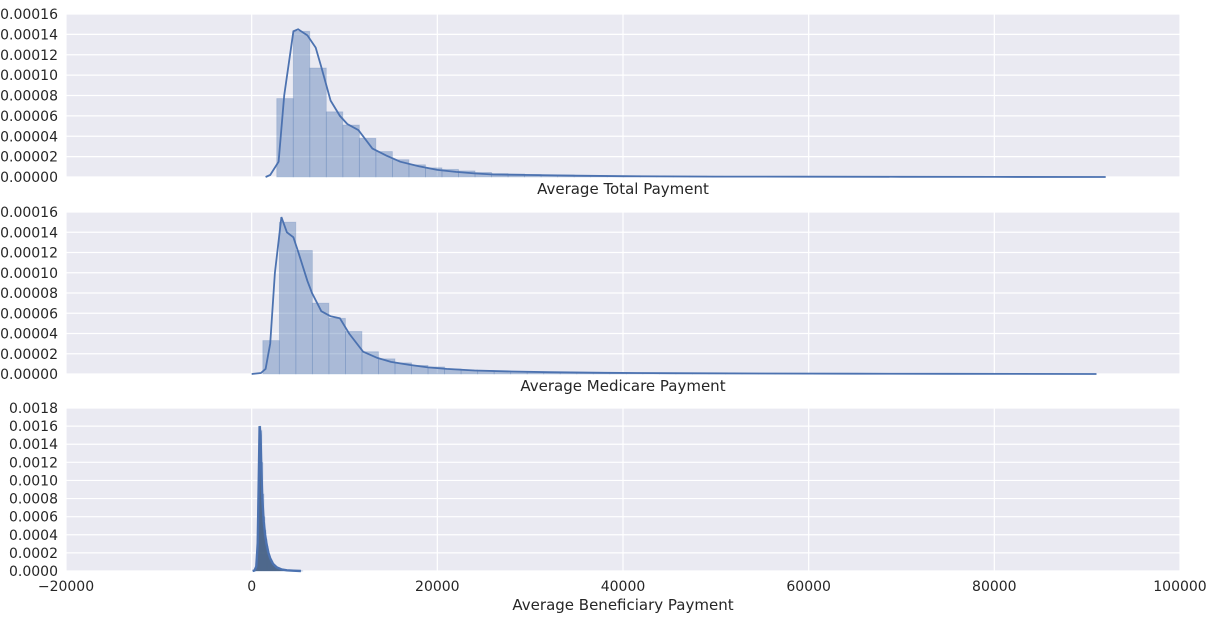 The image size is (1211, 619). I want to click on y-tick-label: 0.0000, so click(33, 572).